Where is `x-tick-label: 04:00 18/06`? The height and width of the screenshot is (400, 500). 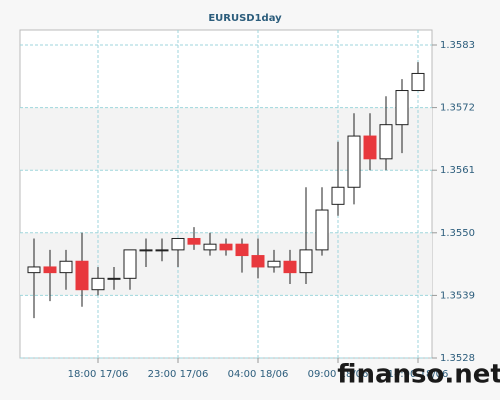
x-tick-label: 04:00 18/06 is located at coordinates (258, 374).